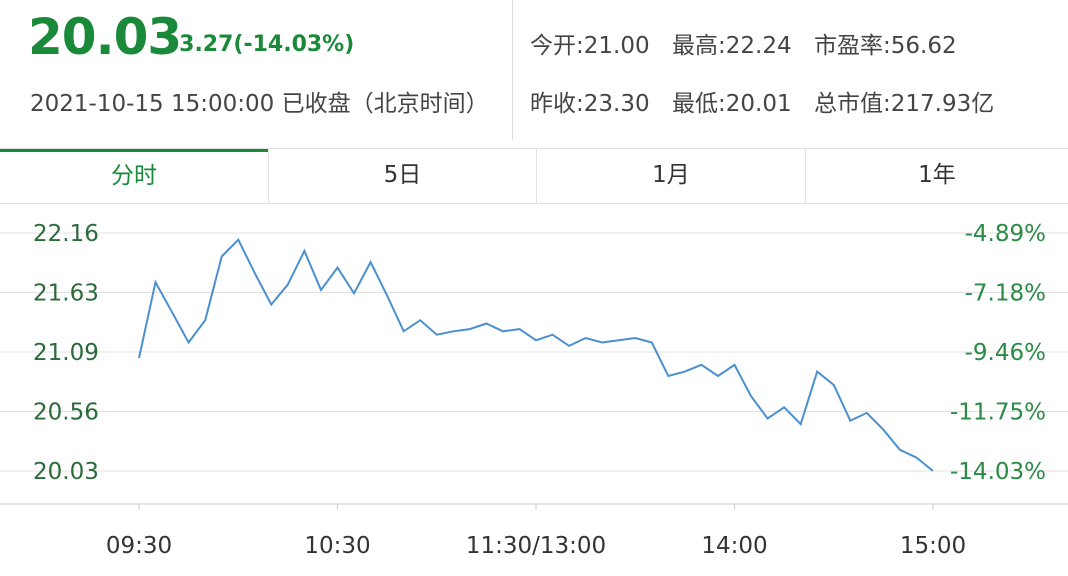 This screenshot has height=576, width=1068. I want to click on timezone-label: （北京时间）, so click(419, 104).